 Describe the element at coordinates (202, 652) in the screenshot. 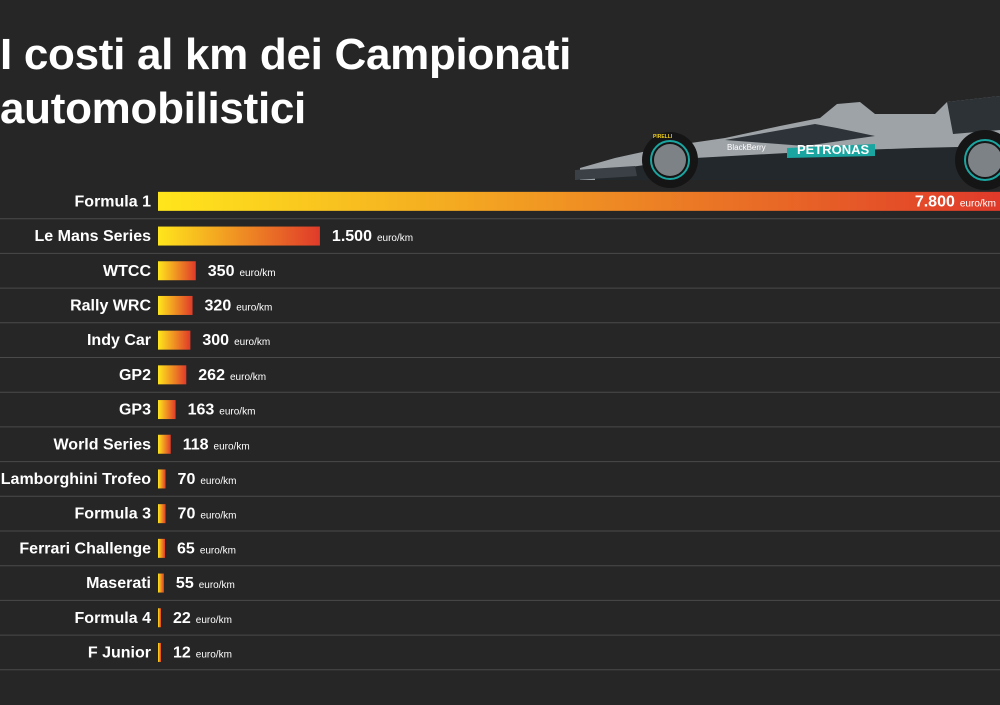

I see `value-label: 12 euro/km` at that location.